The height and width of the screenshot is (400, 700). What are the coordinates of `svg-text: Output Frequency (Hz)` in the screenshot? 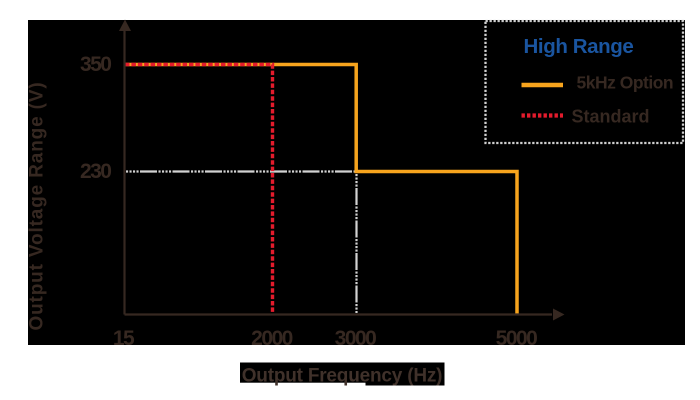 It's located at (342, 376).